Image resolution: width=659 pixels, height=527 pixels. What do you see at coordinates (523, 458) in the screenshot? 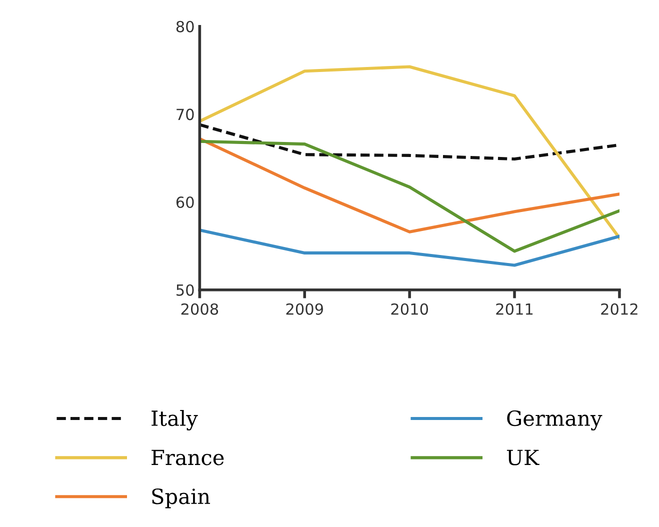
I see `legend-label: UK` at bounding box center [523, 458].